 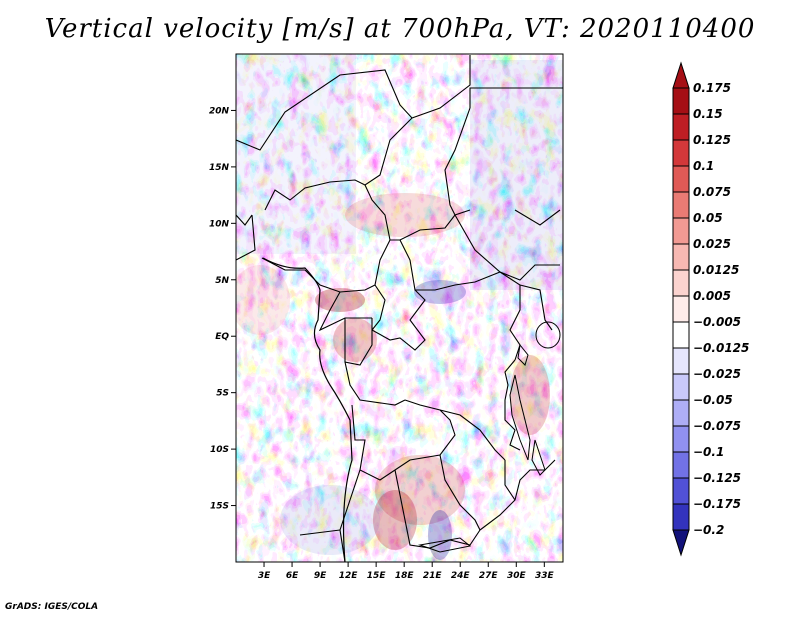 What do you see at coordinates (712, 88) in the screenshot?
I see `colorbar-label: 0.175` at bounding box center [712, 88].